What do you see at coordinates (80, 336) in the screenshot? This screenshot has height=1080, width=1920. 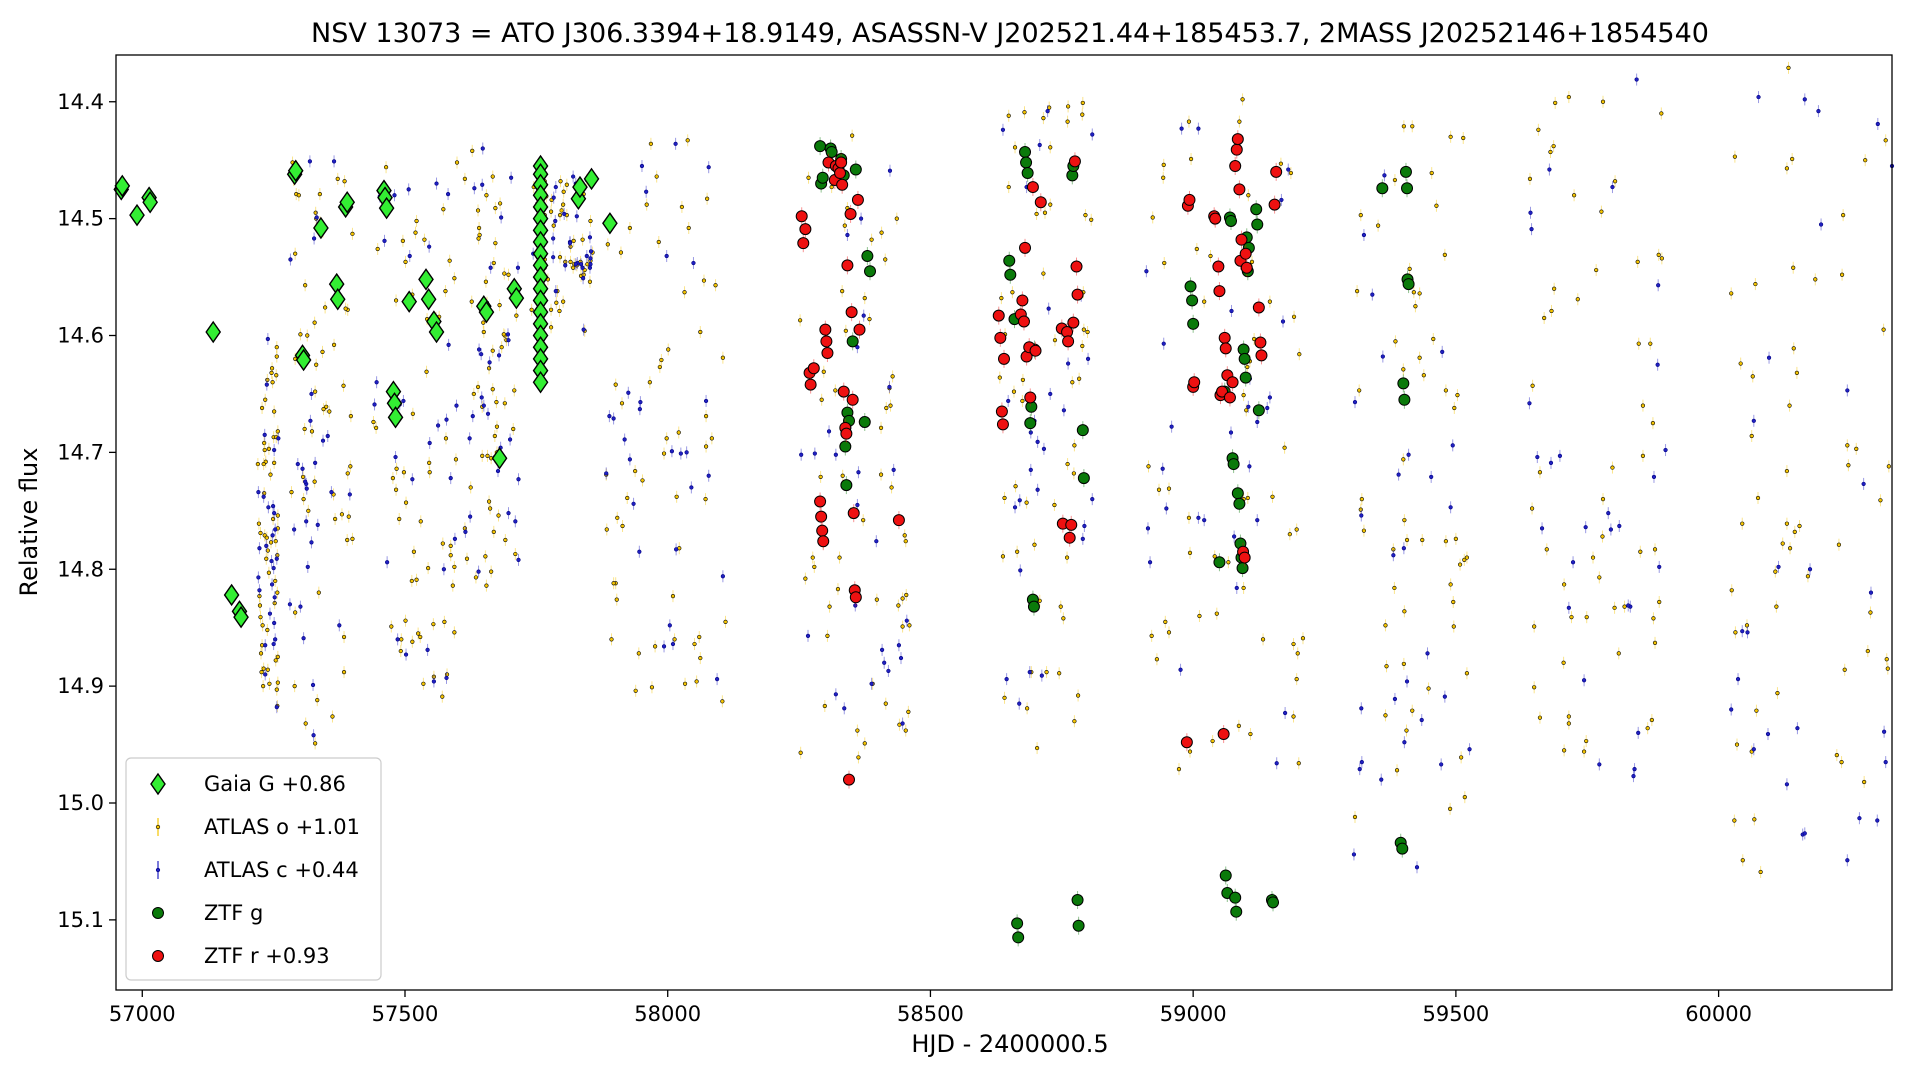 I see `y-tick-label: 14.6` at bounding box center [80, 336].